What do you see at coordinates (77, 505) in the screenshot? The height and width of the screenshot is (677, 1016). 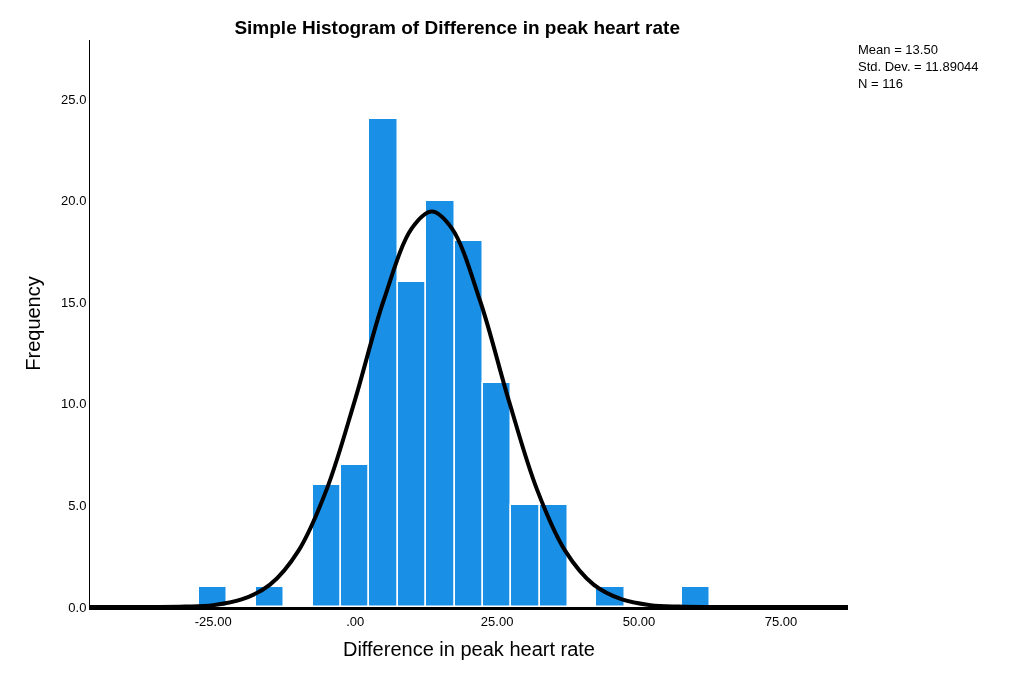 I see `y-tick-label: 5.0` at bounding box center [77, 505].